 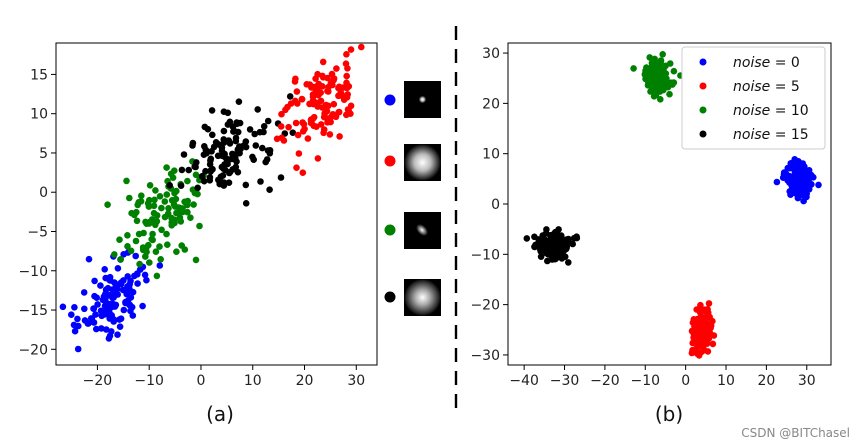 What do you see at coordinates (422, 230) in the screenshot?
I see `elongated-diagonal-blur-kernel-icon` at bounding box center [422, 230].